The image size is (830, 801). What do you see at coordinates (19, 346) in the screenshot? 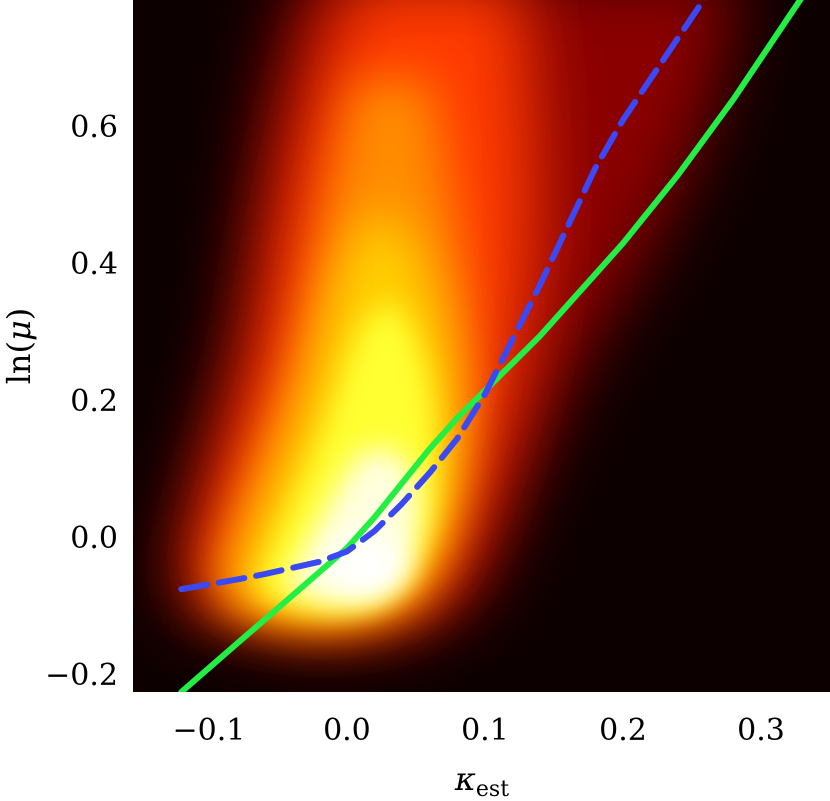
I see `y-axis-label: ln(μ)` at bounding box center [19, 346].